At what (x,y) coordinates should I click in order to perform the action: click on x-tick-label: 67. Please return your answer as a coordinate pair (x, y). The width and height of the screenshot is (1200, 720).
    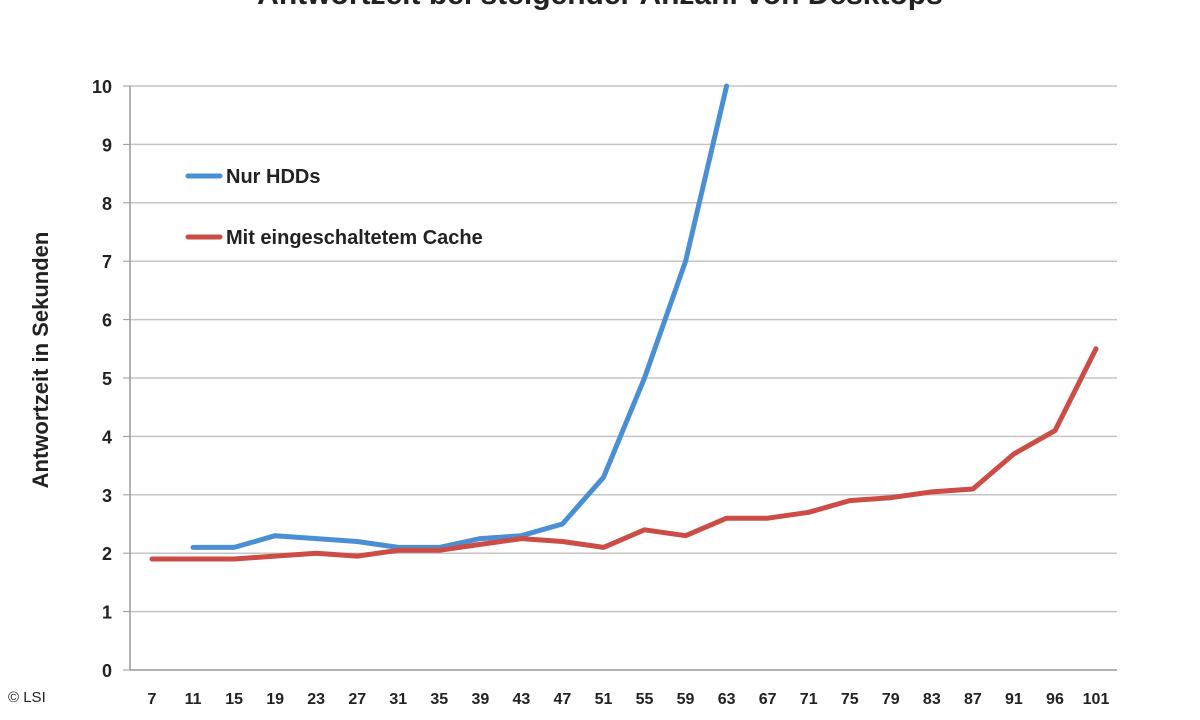
    Looking at the image, I should click on (768, 699).